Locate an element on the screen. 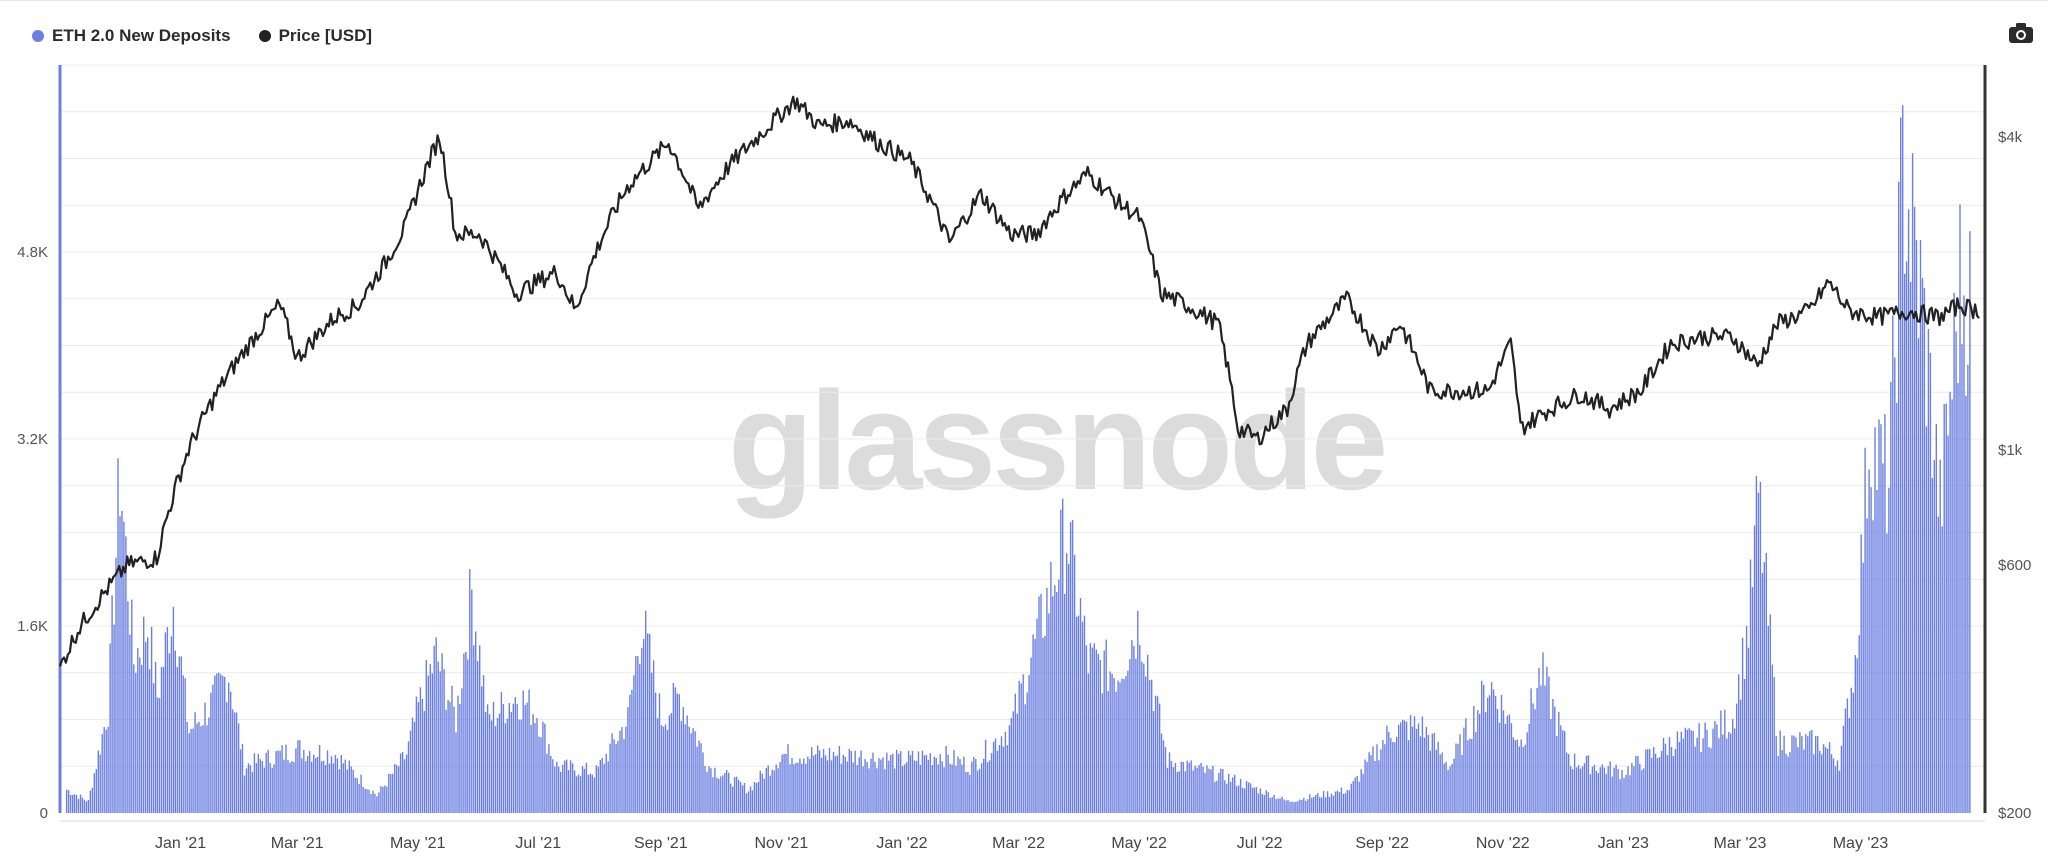 The height and width of the screenshot is (865, 2048). legend-item-deposits: ETH 2.0 New Deposits is located at coordinates (131, 36).